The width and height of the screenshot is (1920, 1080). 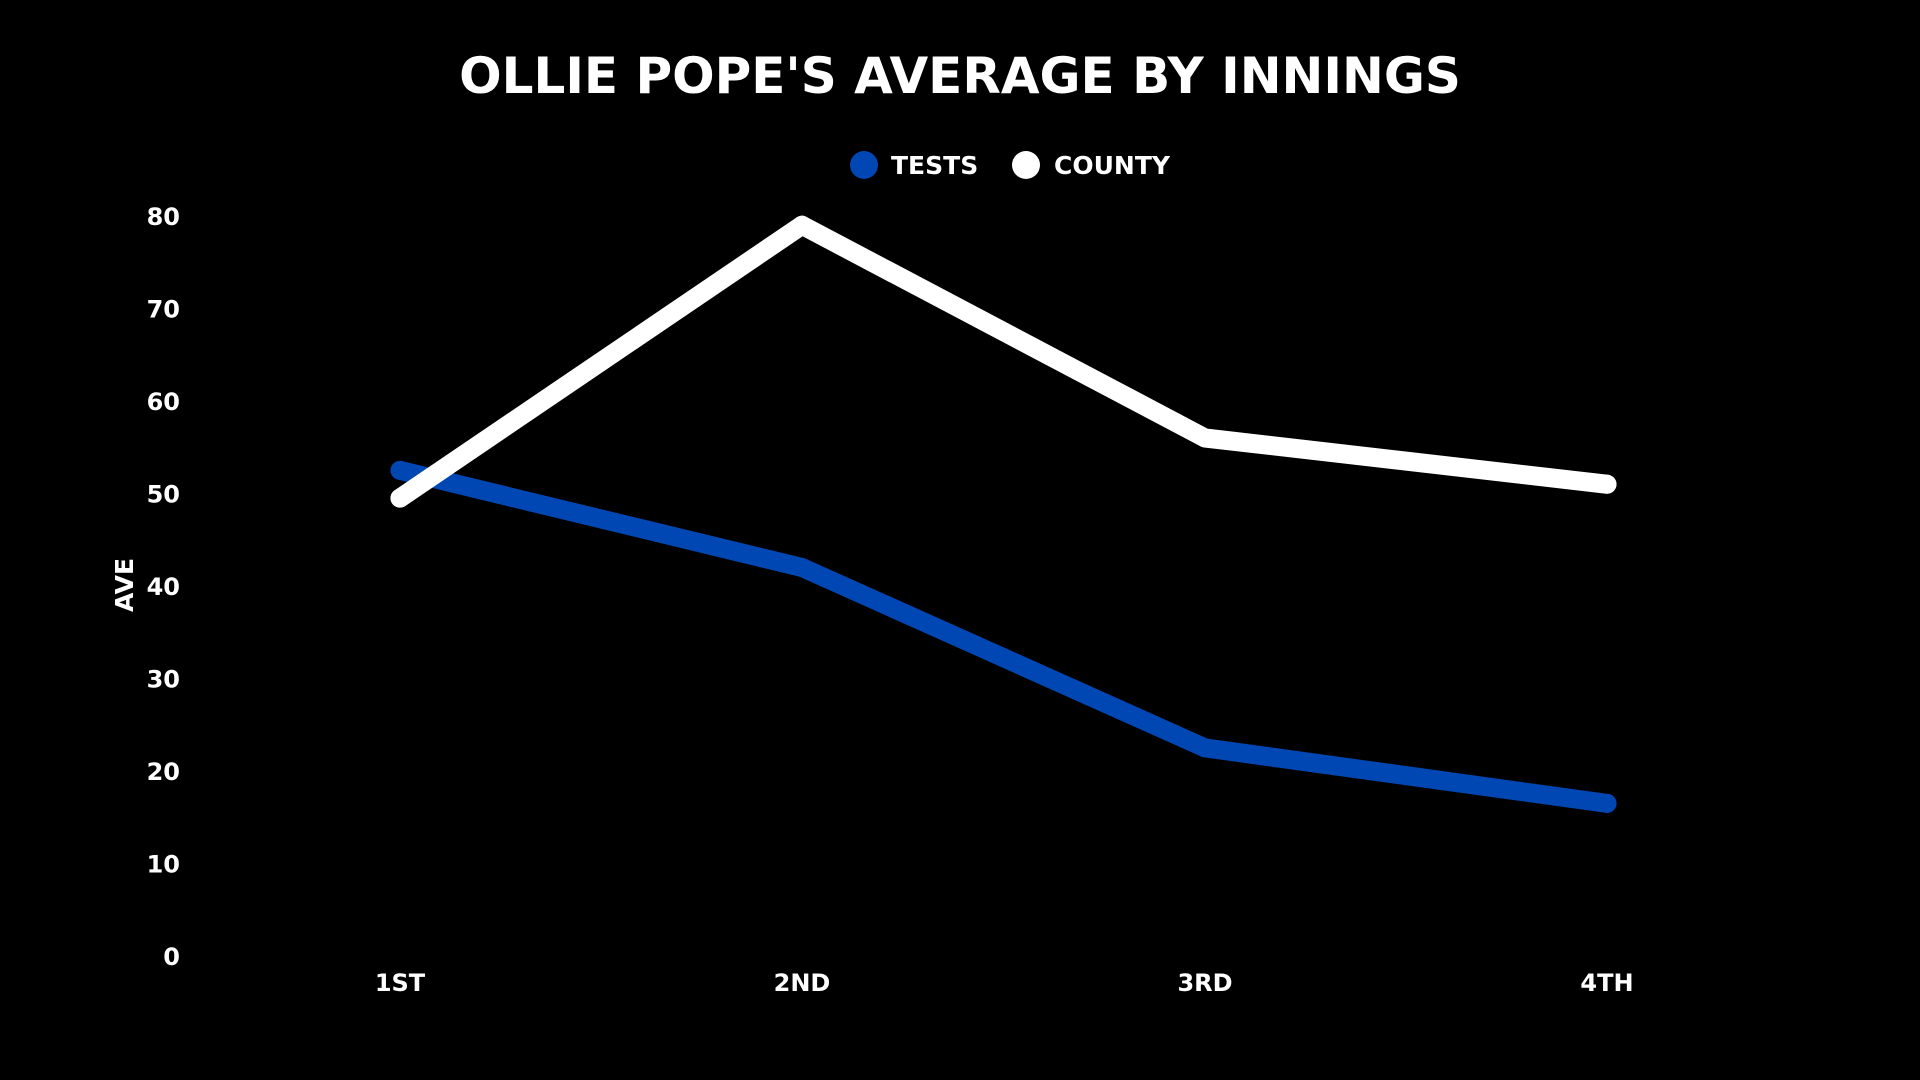 I want to click on y-tick-label: 30, so click(x=163, y=680).